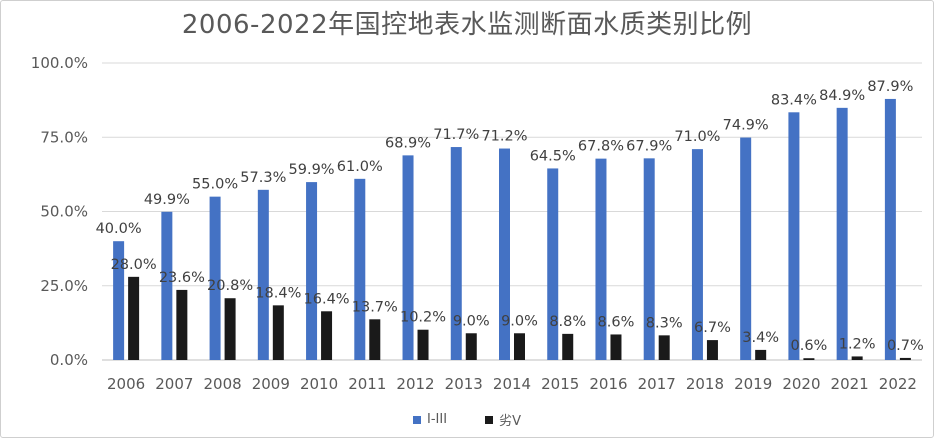  Describe the element at coordinates (126, 384) in the screenshot. I see `x-tick-label: 2006` at that location.